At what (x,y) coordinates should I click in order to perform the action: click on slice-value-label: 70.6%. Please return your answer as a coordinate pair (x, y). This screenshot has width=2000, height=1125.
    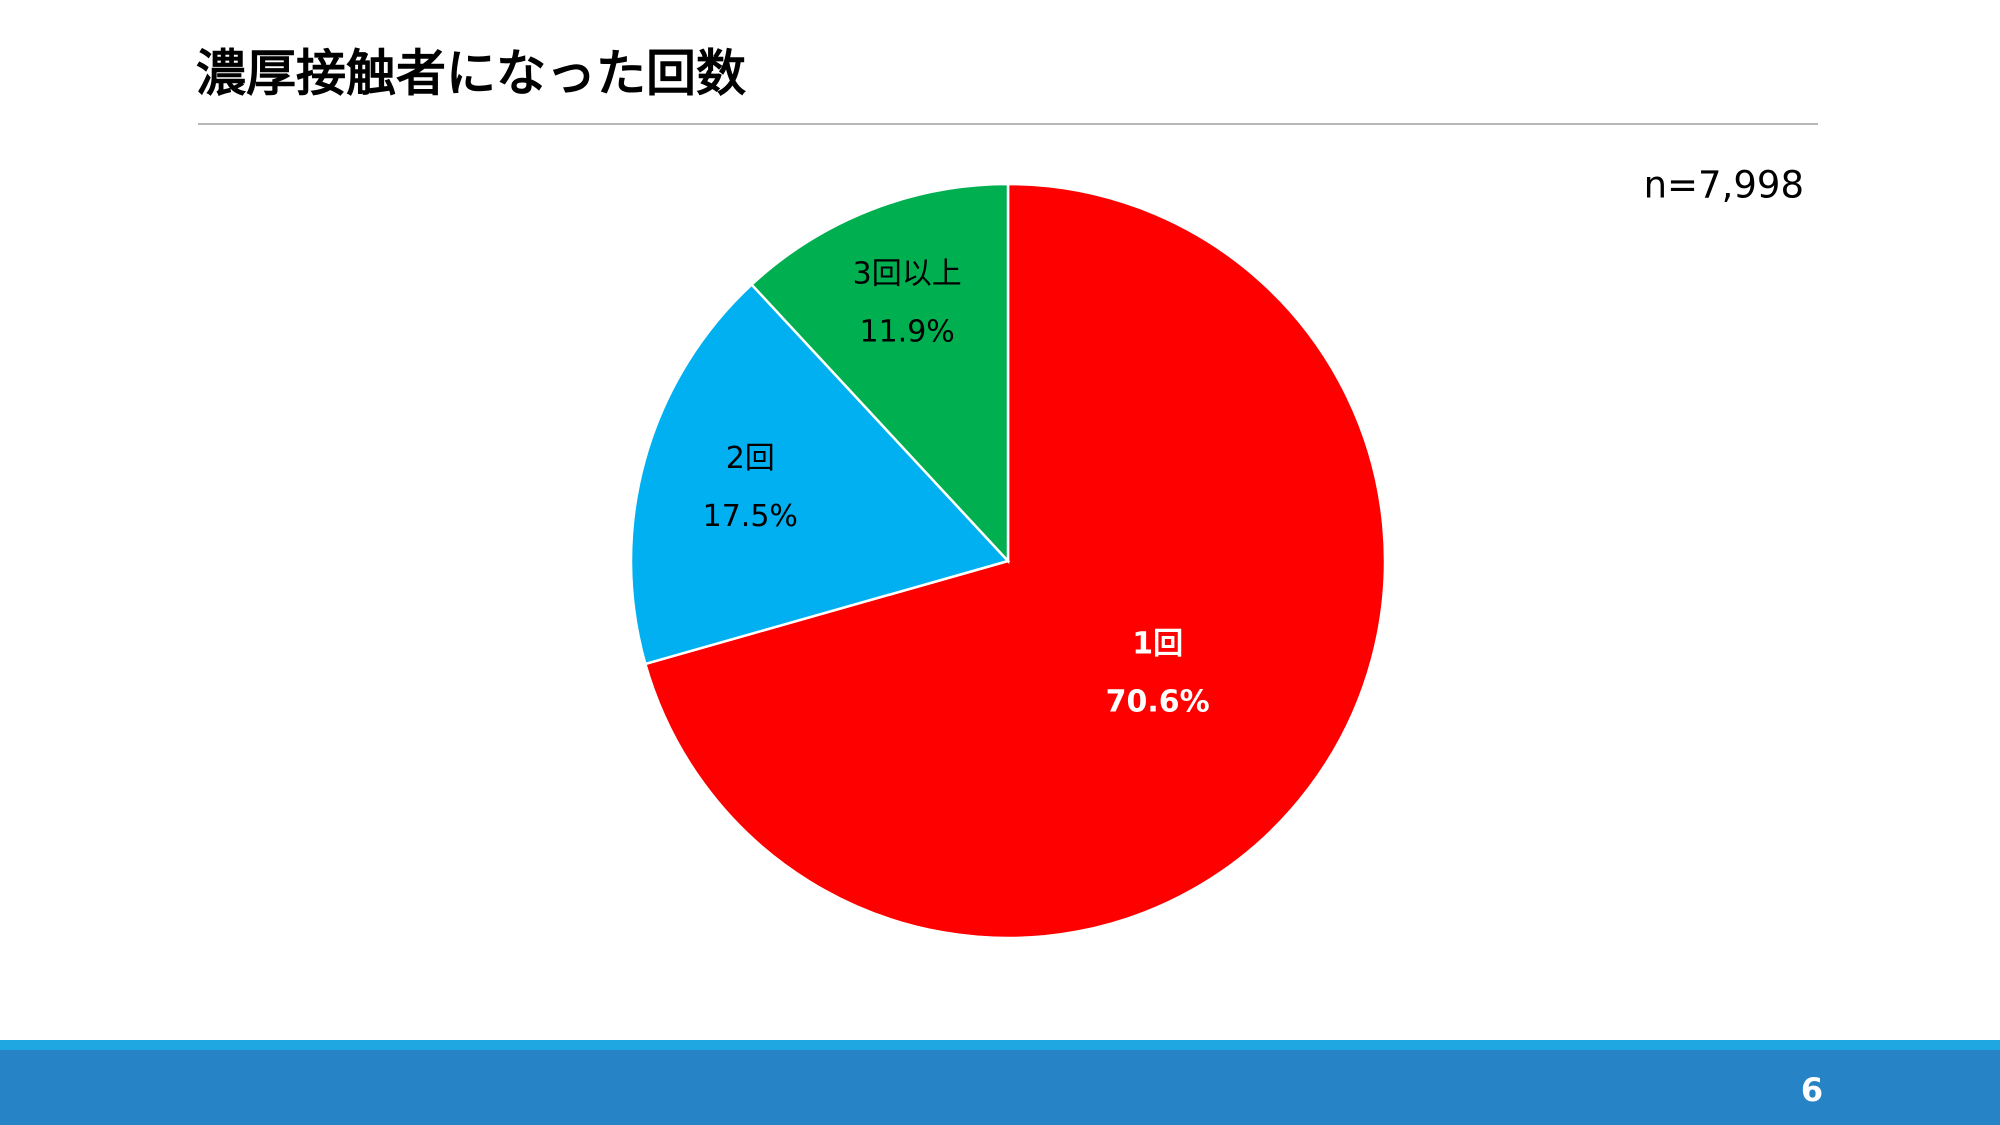
    Looking at the image, I should click on (1158, 702).